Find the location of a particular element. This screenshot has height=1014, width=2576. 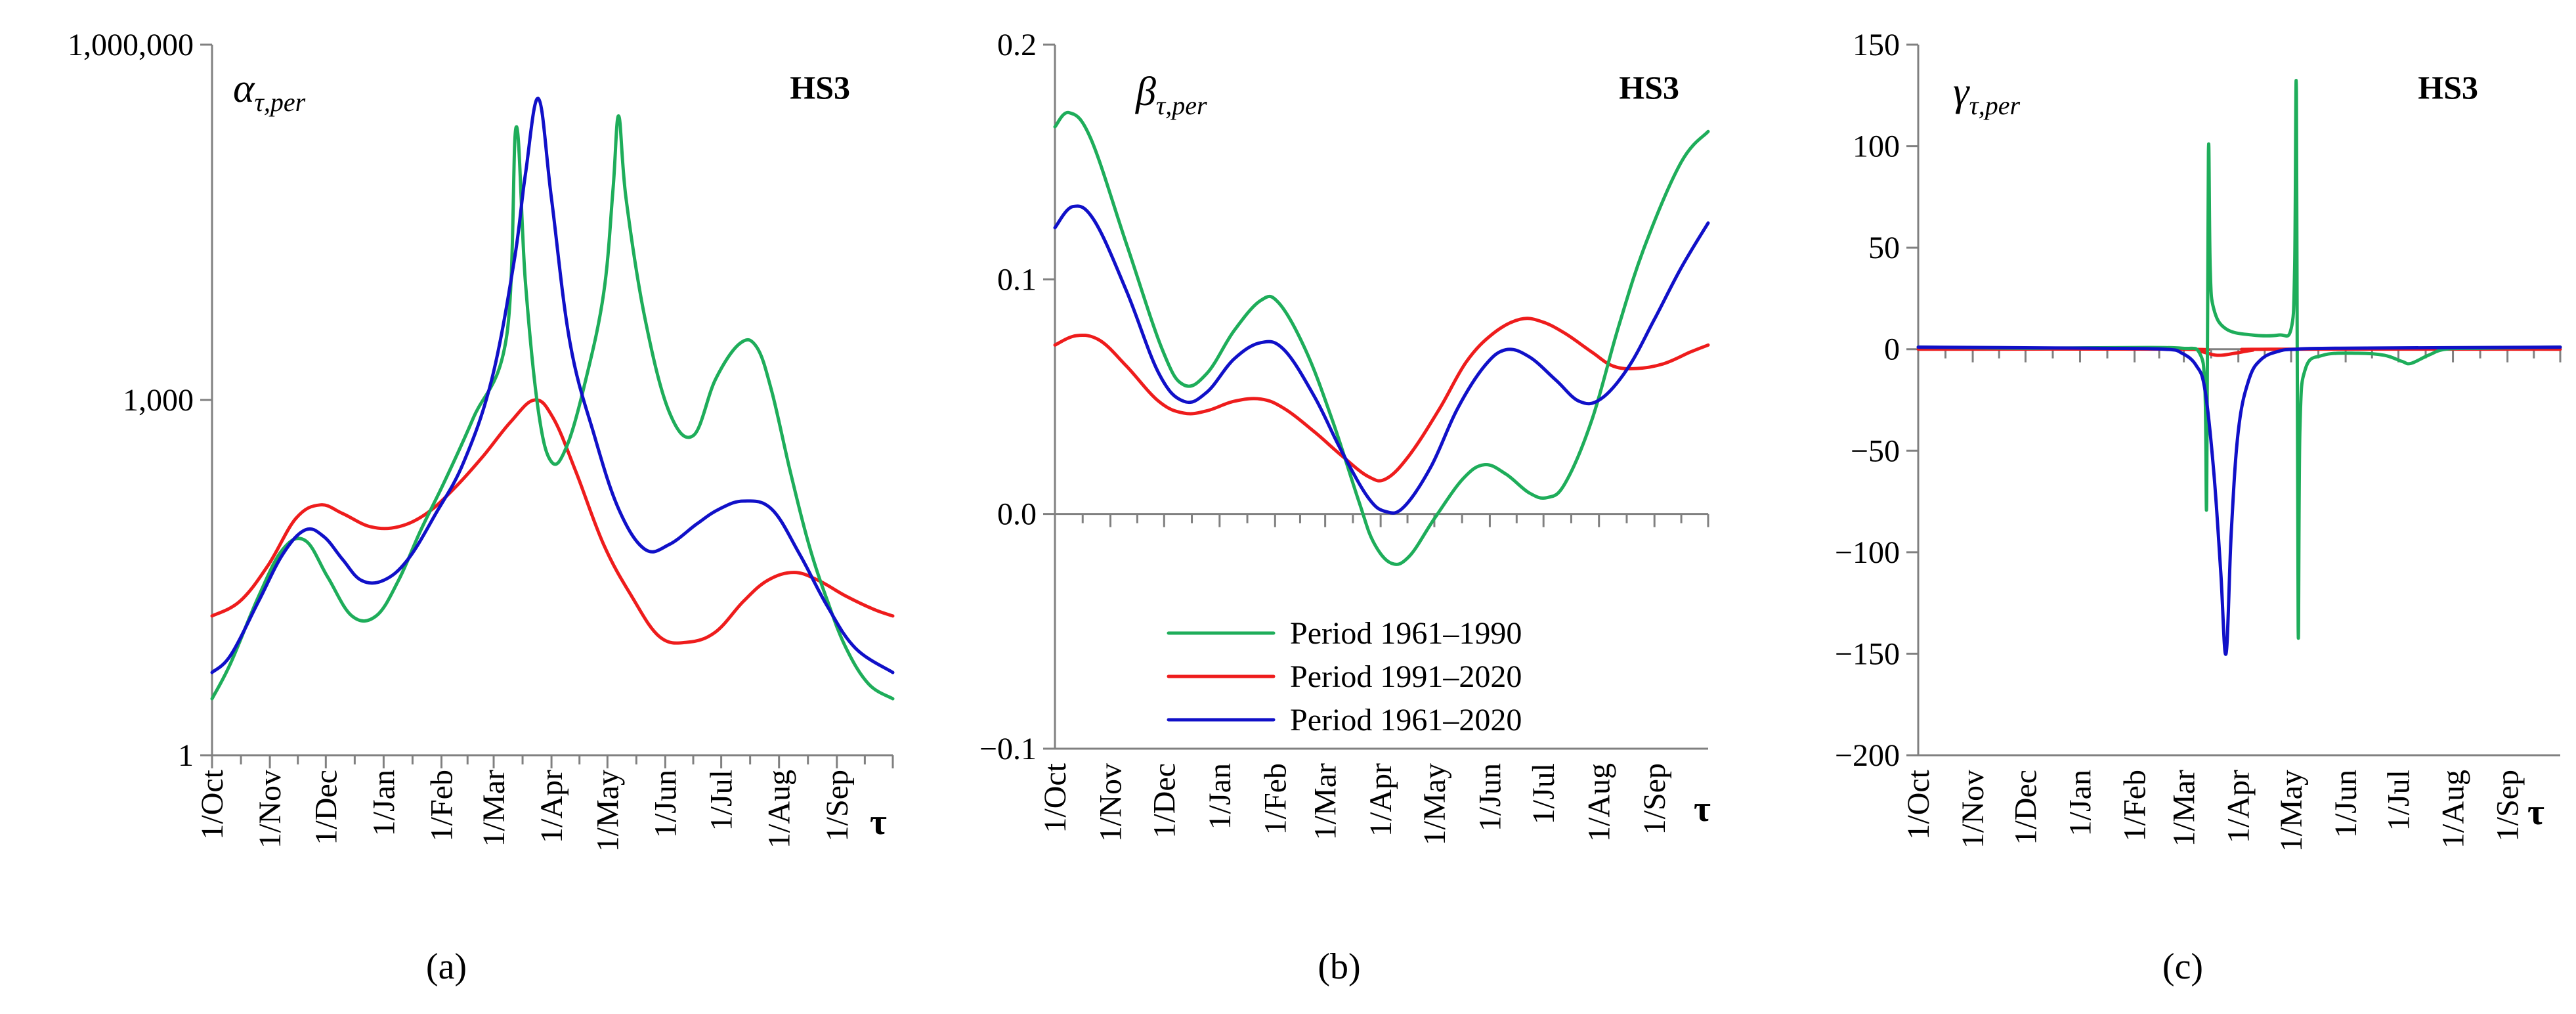

gamma-x-tick-label: 1/Sep is located at coordinates (2508, 805).